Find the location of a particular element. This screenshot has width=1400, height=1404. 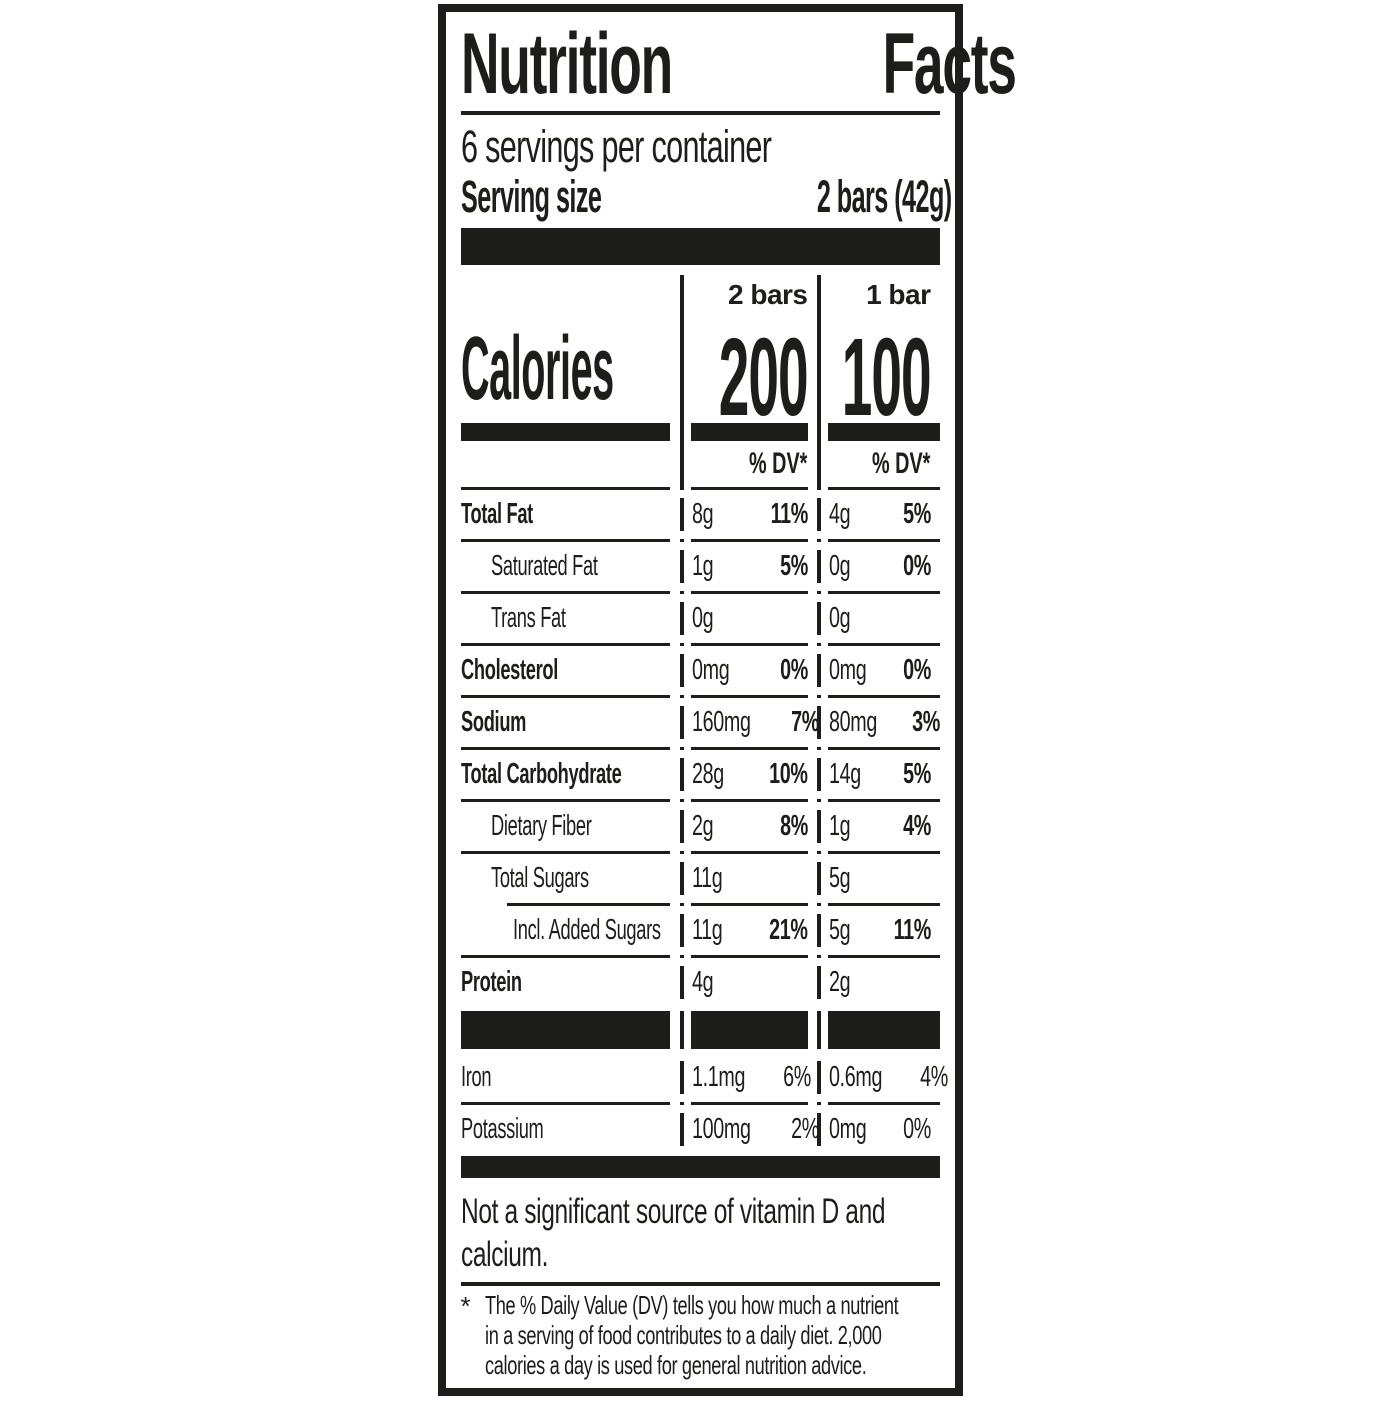

calories-underline-bars is located at coordinates (700, 432).